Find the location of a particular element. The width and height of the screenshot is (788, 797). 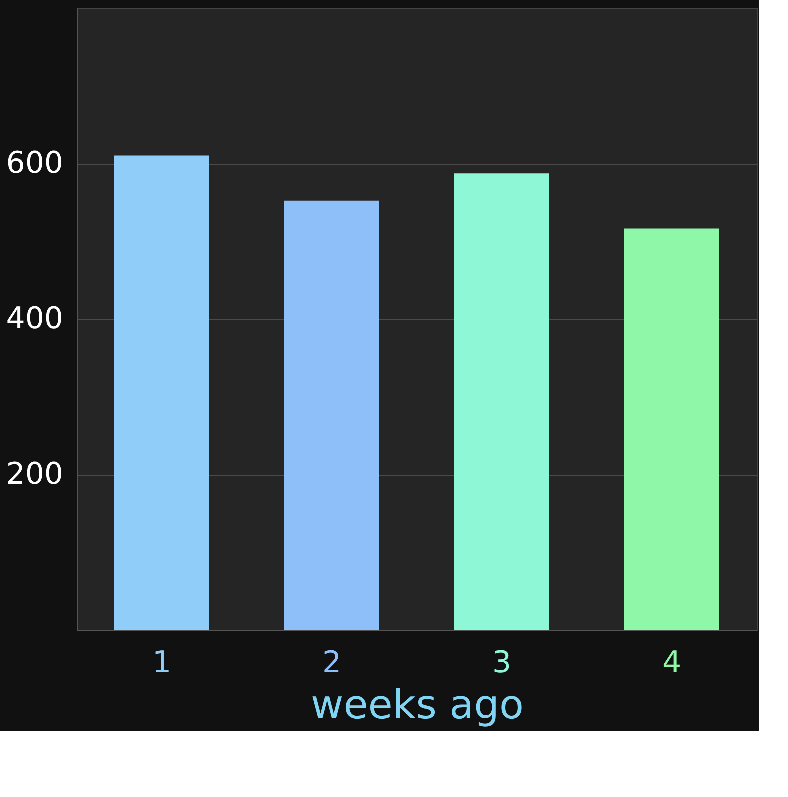

x-tick-label: 1 is located at coordinates (162, 663).